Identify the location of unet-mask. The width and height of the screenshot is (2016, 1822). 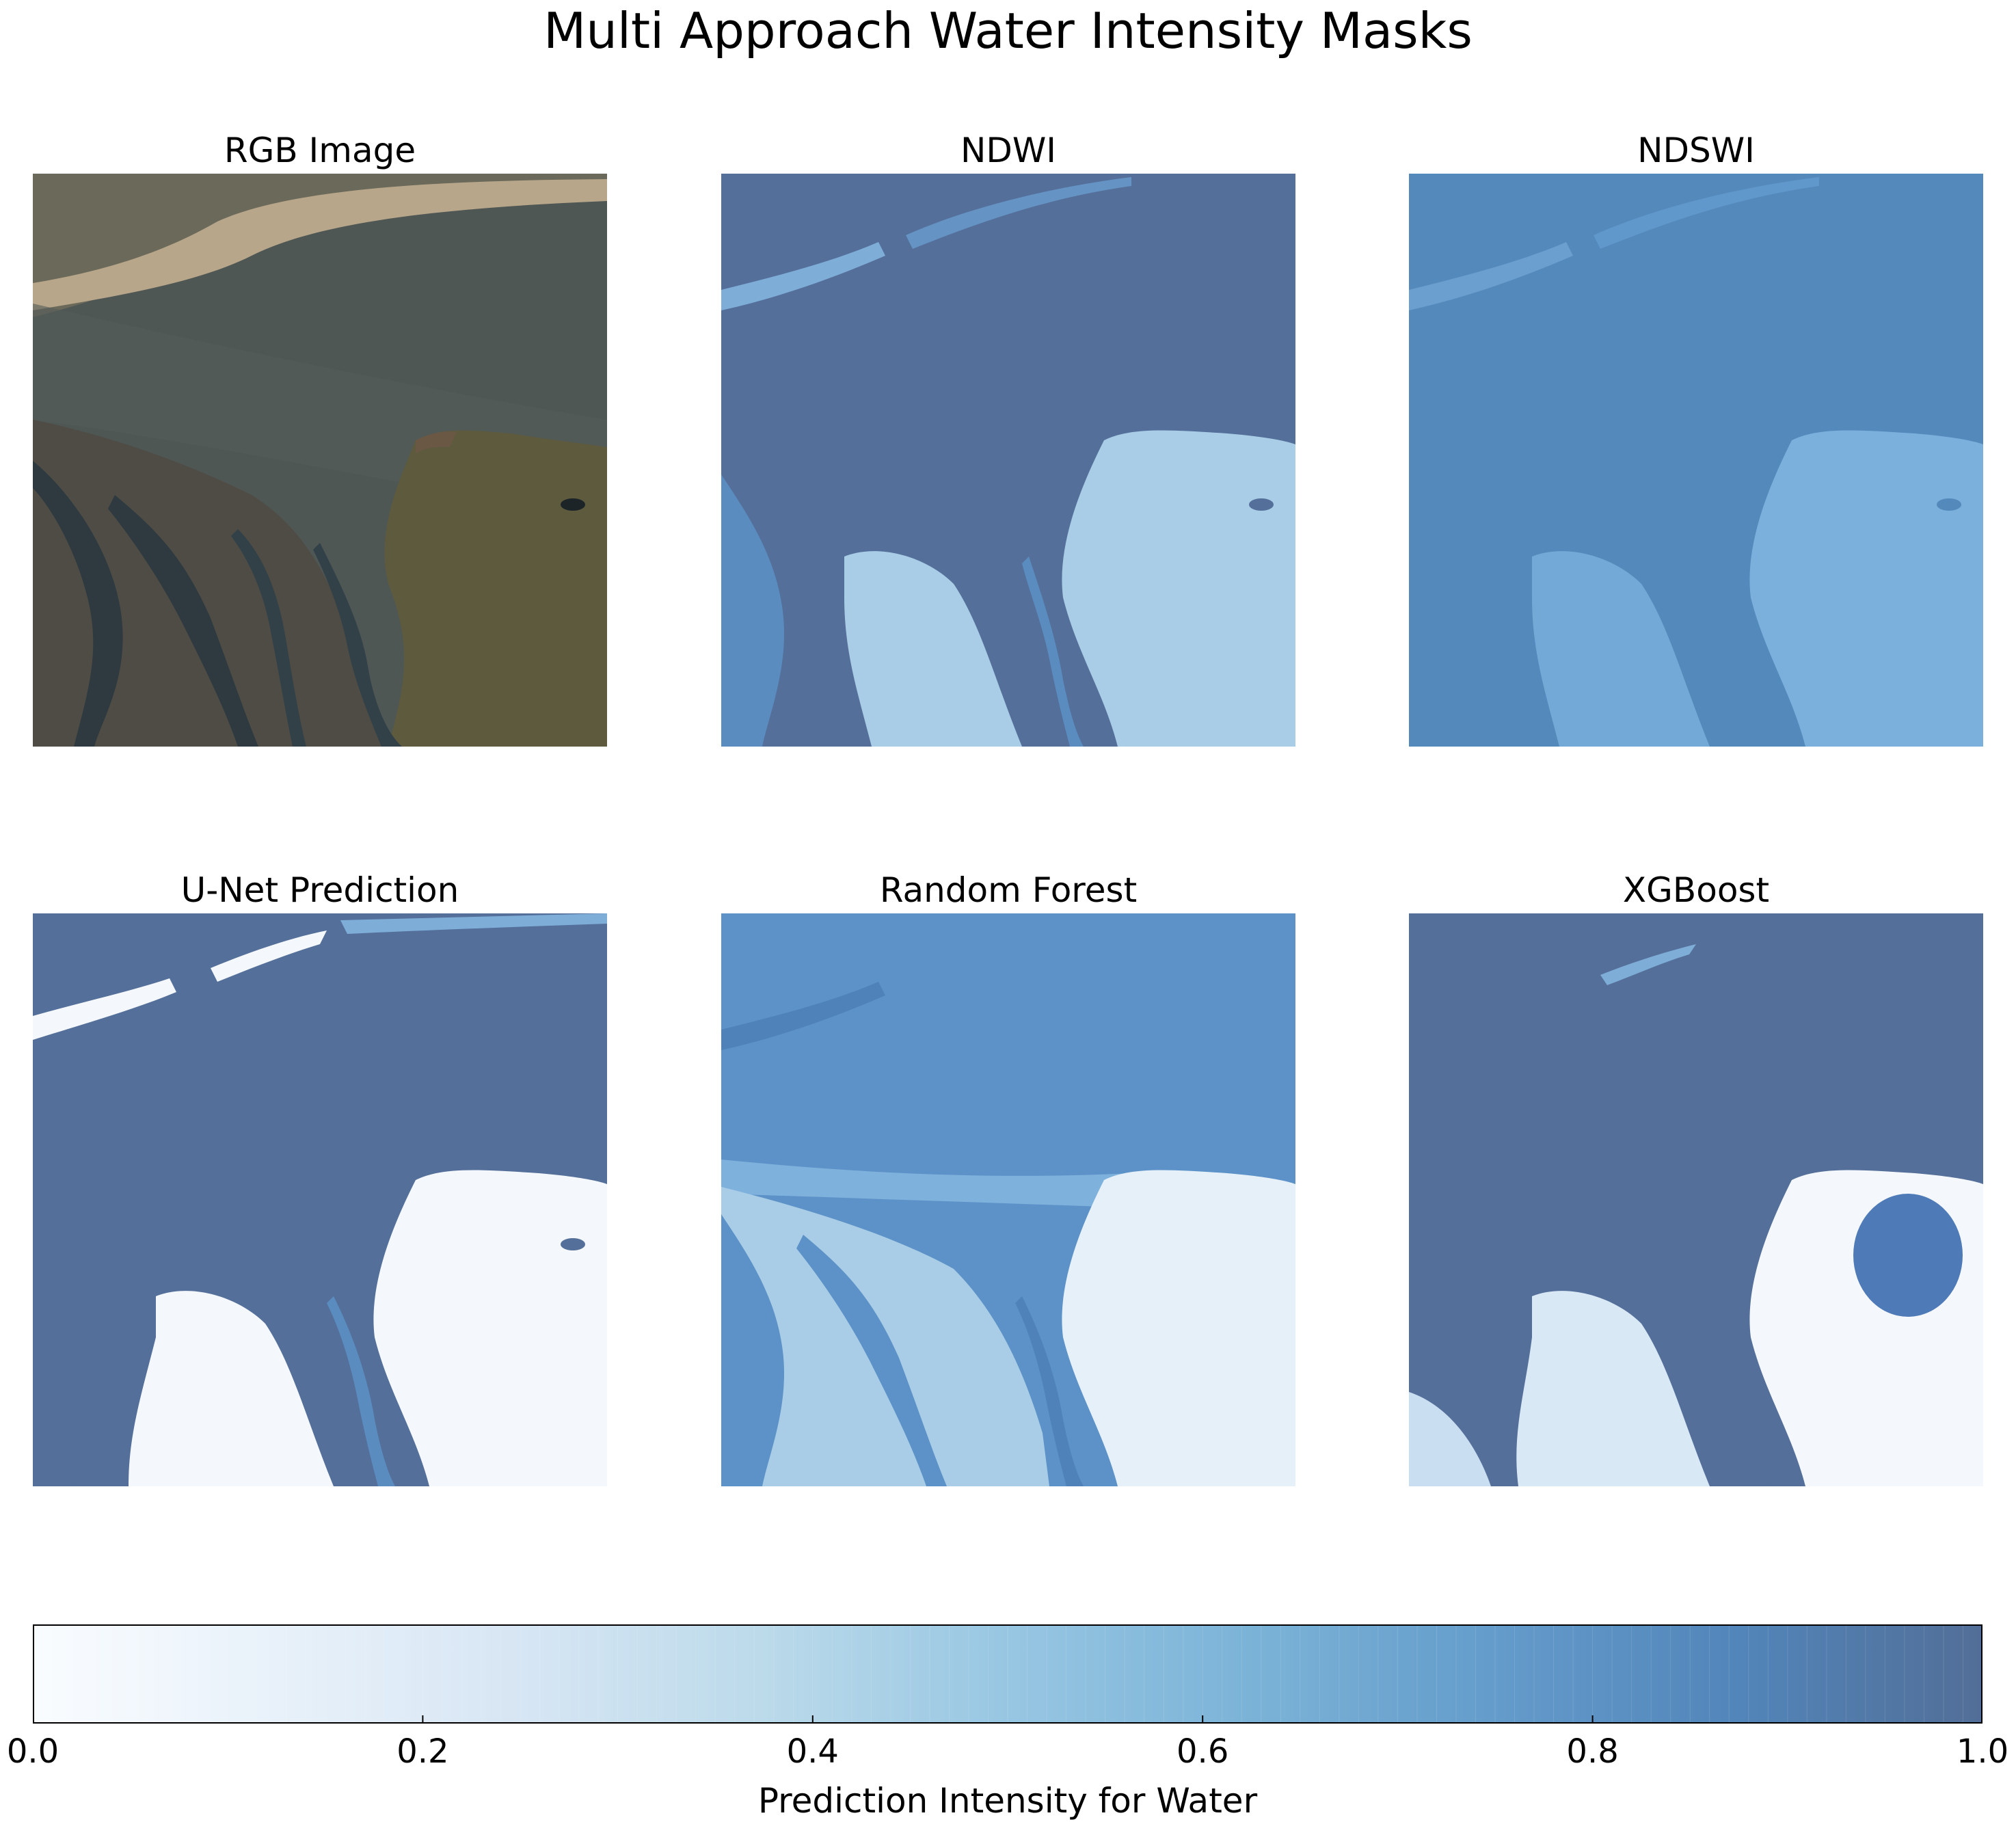
(320, 1199).